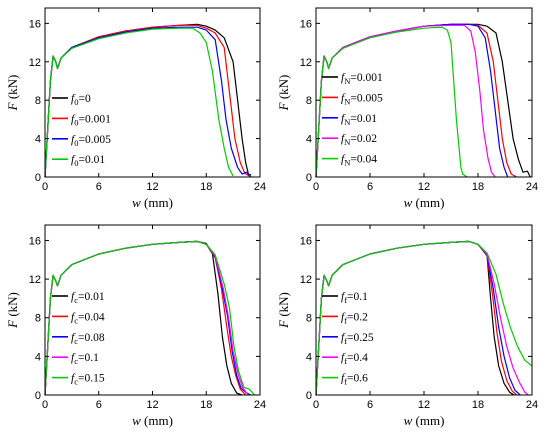 Image resolution: width=550 pixels, height=436 pixels. I want to click on legend-entry: ff=0.4, so click(354, 359).